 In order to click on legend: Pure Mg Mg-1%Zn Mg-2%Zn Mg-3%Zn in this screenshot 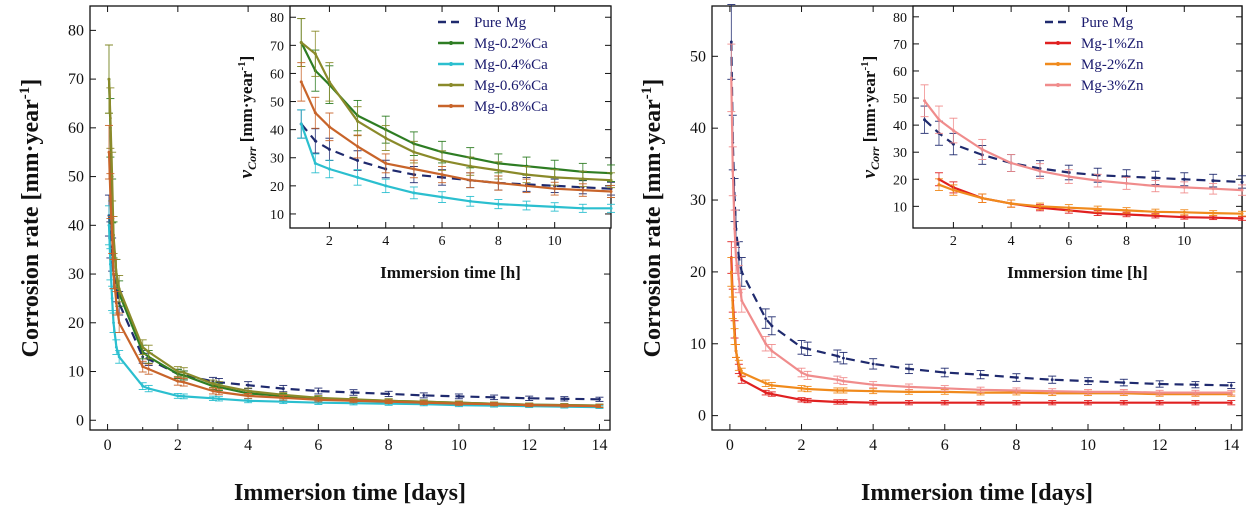, I will do `click(1094, 54)`.